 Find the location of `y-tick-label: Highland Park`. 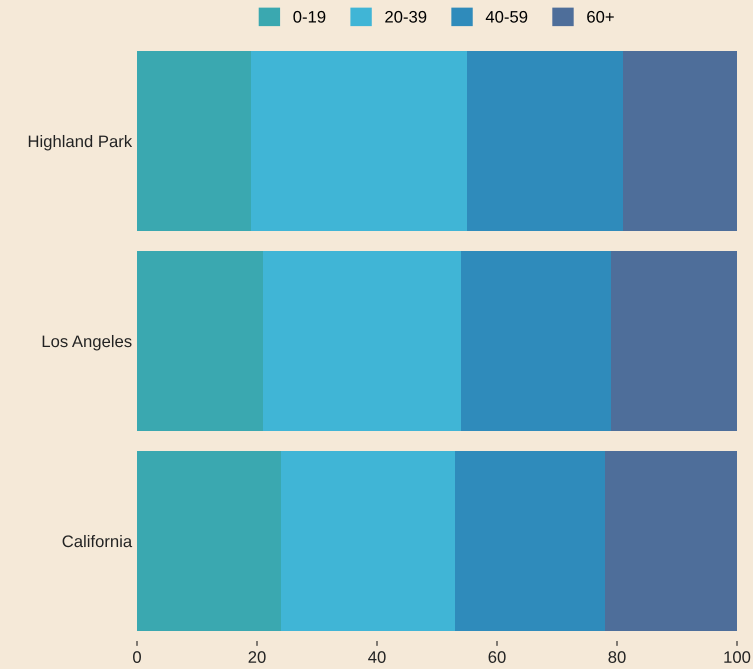

y-tick-label: Highland Park is located at coordinates (80, 142).